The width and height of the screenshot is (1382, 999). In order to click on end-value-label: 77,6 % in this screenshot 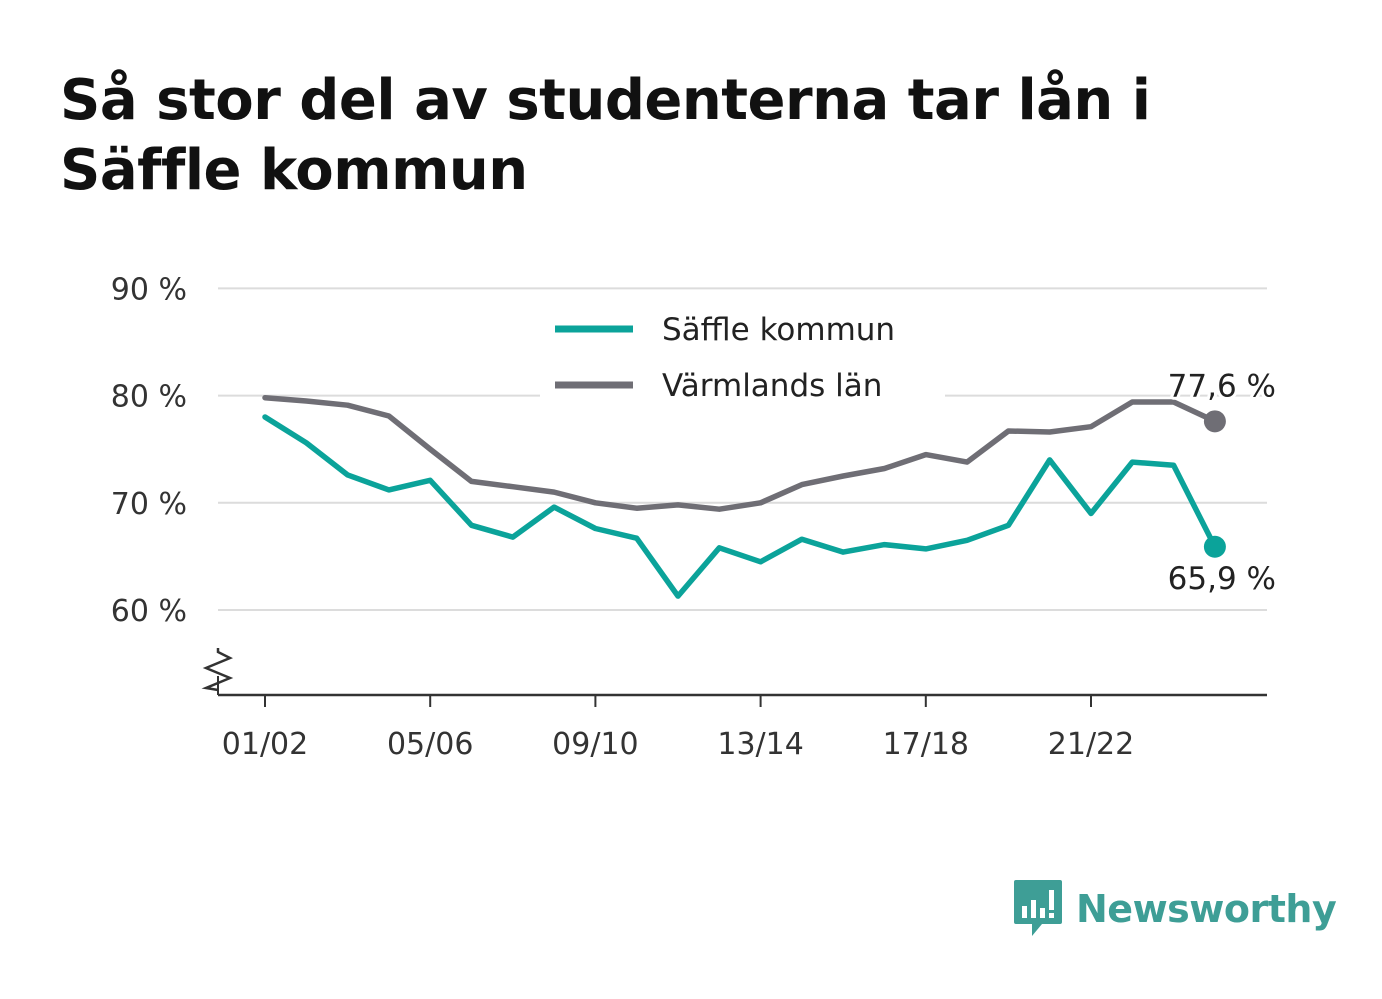, I will do `click(1222, 386)`.